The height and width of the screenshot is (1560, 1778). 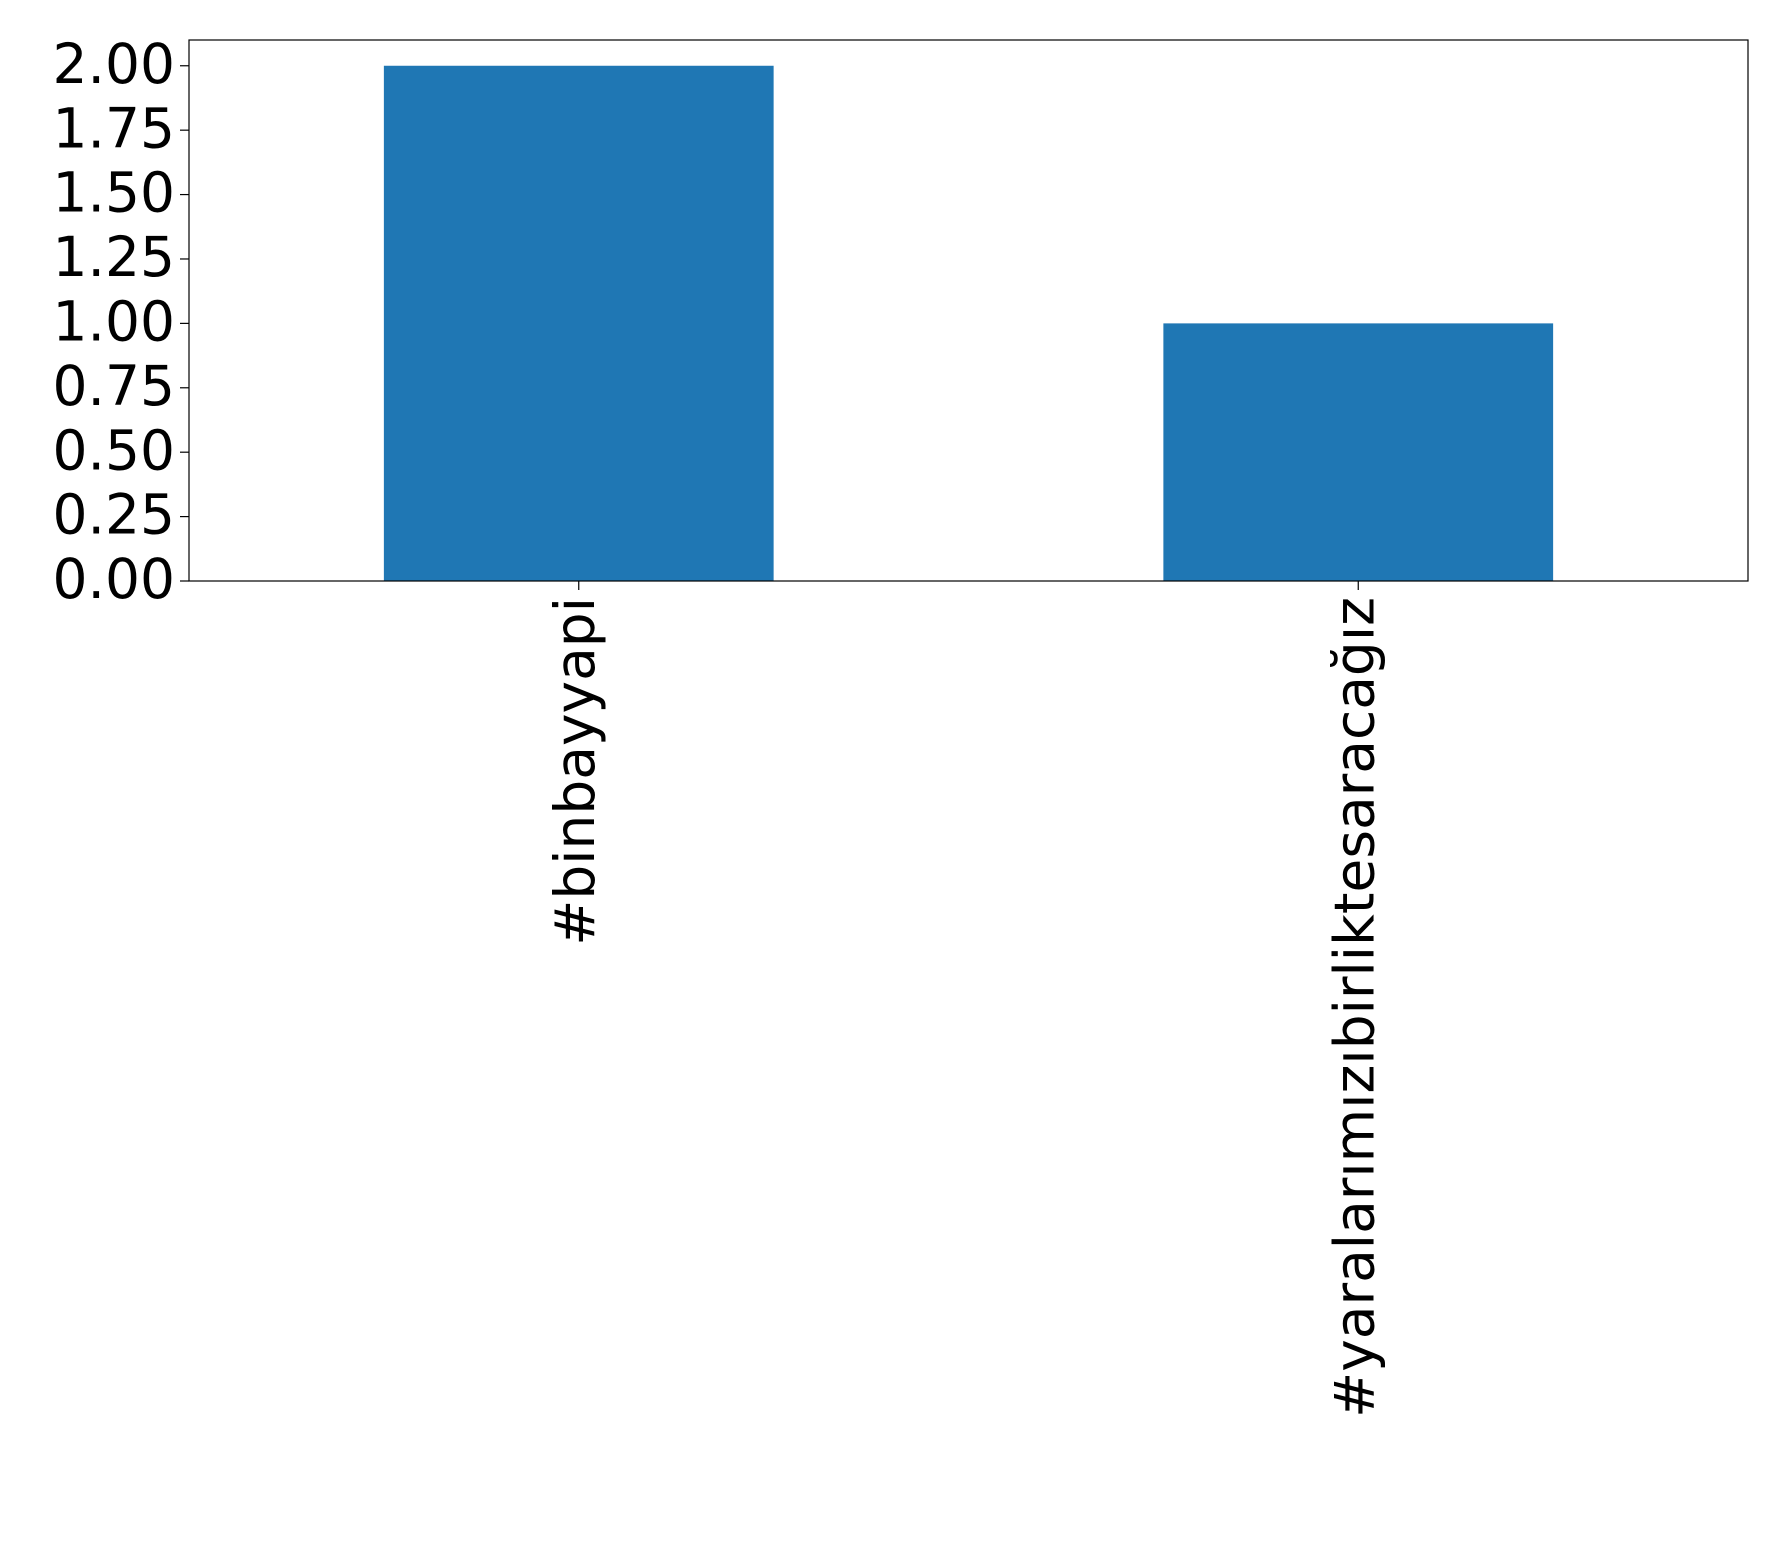 What do you see at coordinates (114, 64) in the screenshot?
I see `y-tick-label: 2.00` at bounding box center [114, 64].